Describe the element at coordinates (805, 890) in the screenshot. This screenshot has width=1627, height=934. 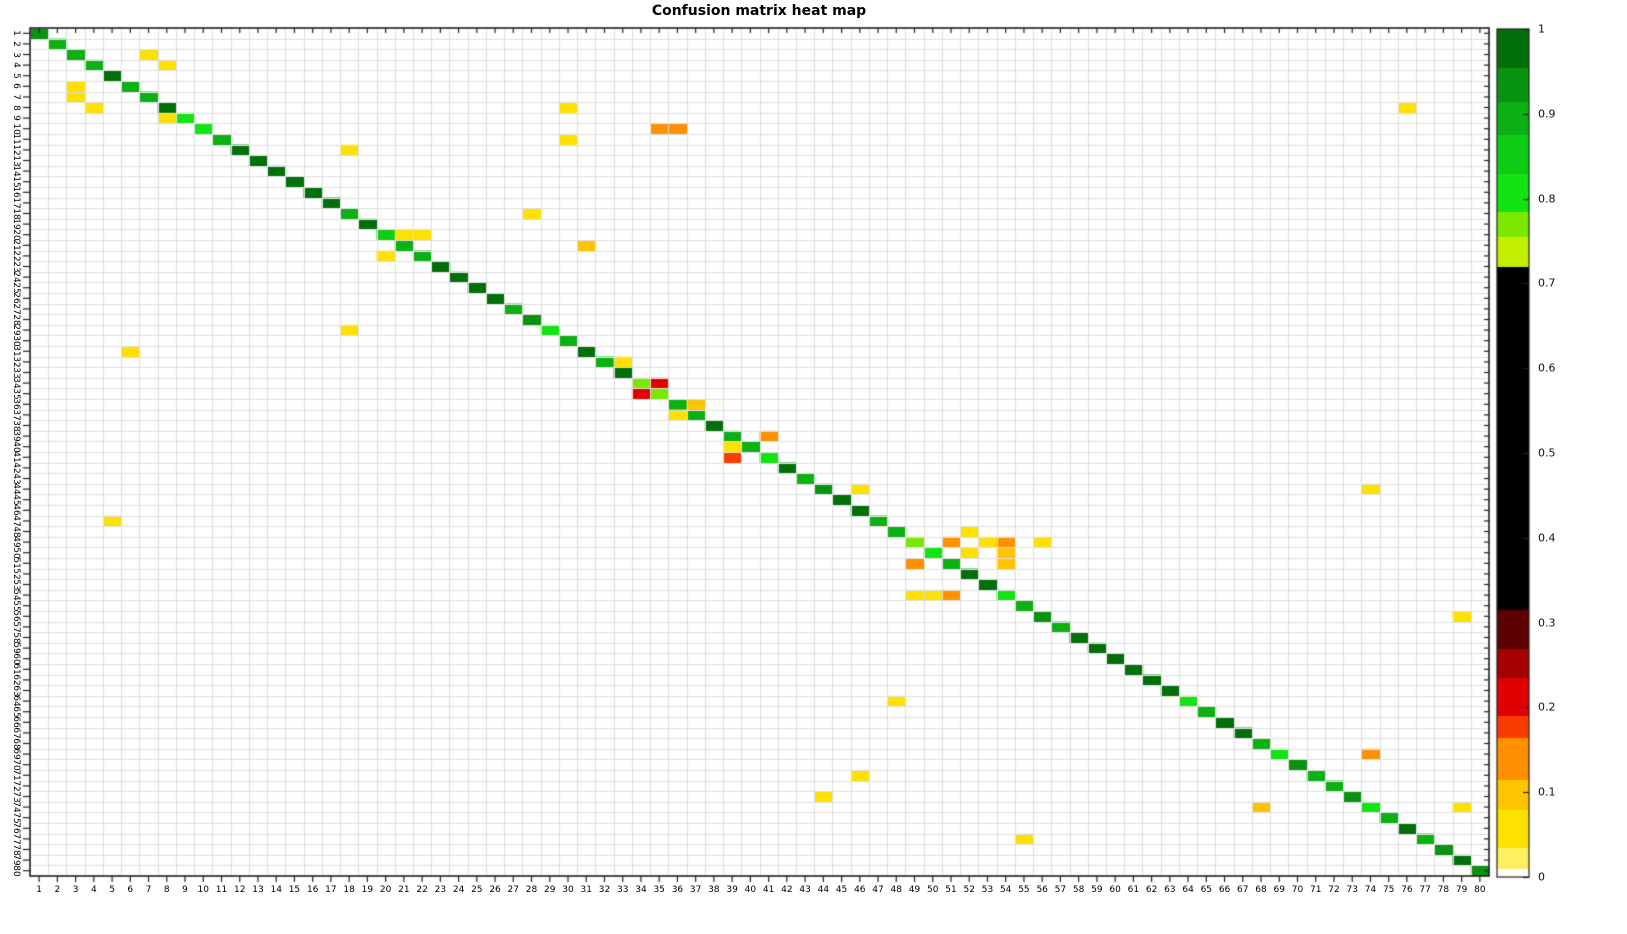
I see `x-tick-label: 43` at that location.